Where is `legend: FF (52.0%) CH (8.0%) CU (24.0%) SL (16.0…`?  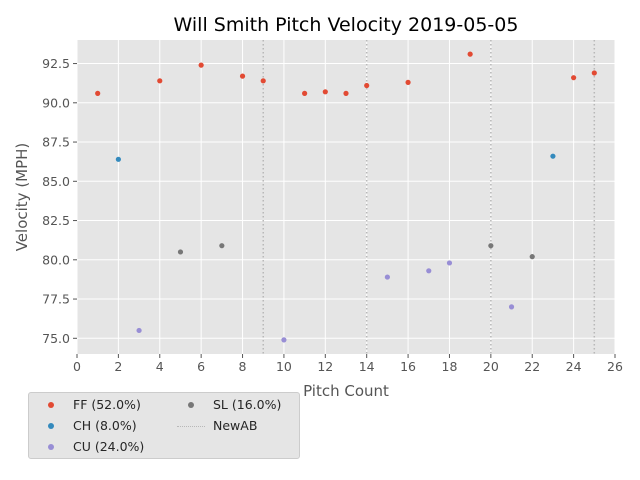 legend: FF (52.0%) CH (8.0%) CU (24.0%) SL (16.0… is located at coordinates (164, 425).